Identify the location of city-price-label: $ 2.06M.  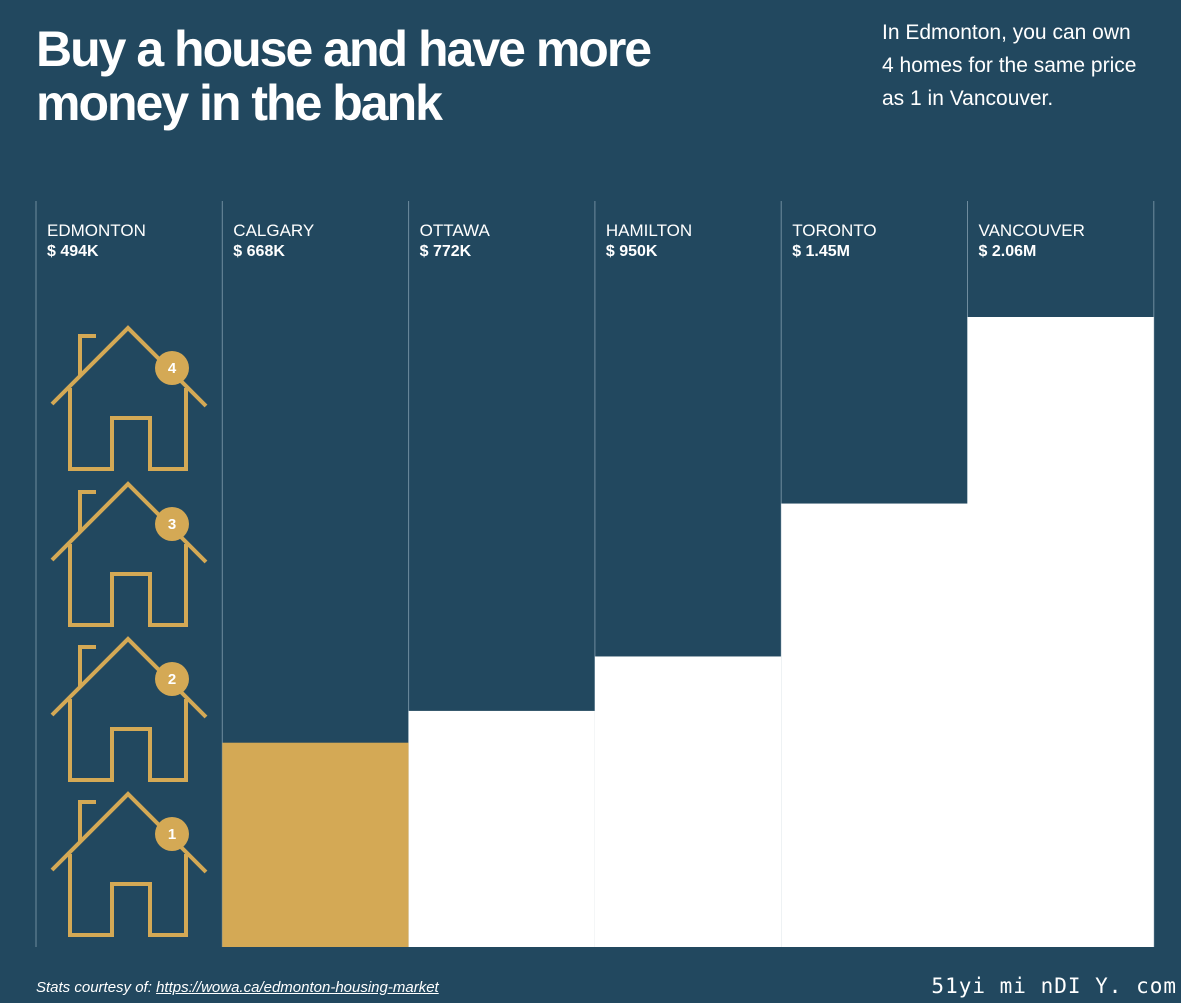
(1008, 251).